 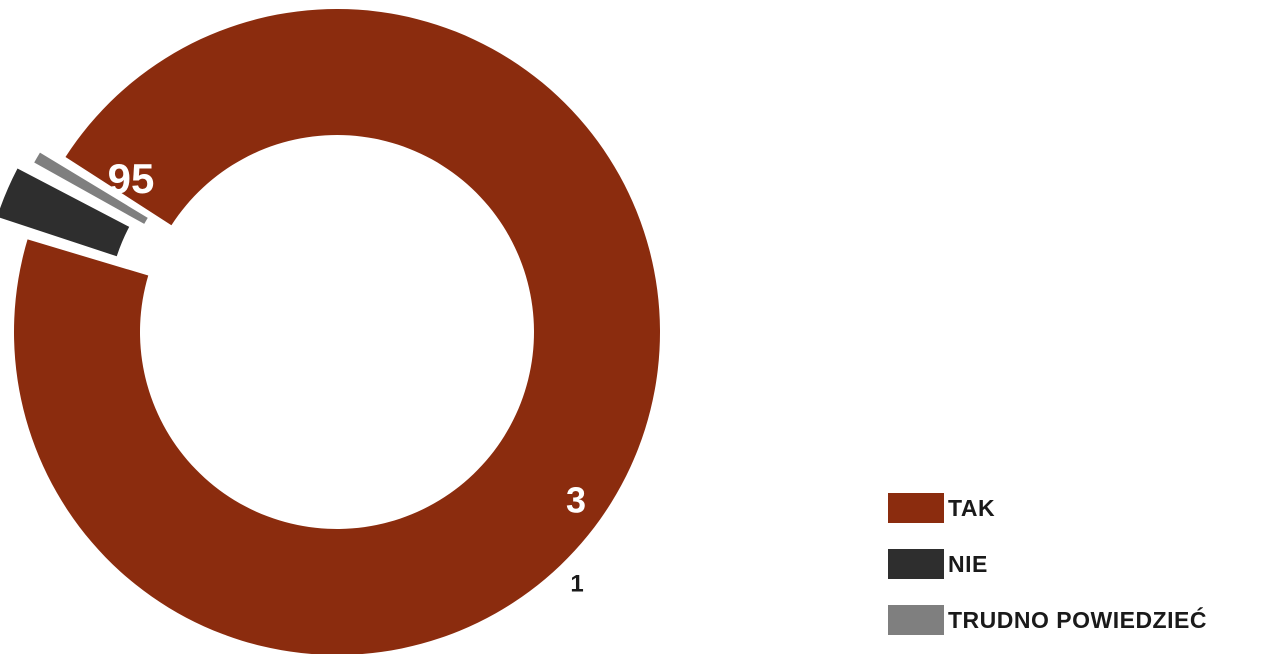 What do you see at coordinates (968, 563) in the screenshot?
I see `legend-label-nie: NIE` at bounding box center [968, 563].